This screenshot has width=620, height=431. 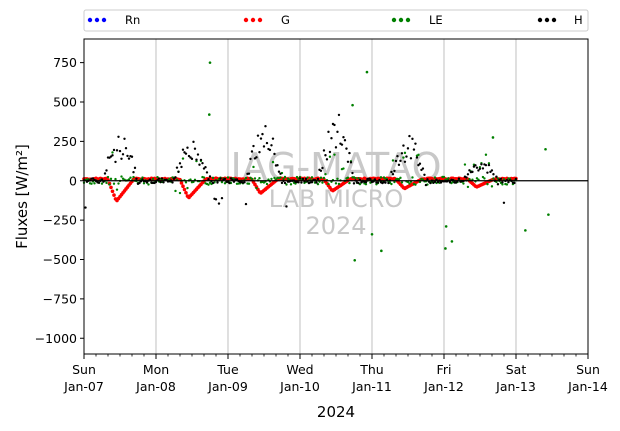 I want to click on y-tick-label-3: −250, so click(x=60, y=220).